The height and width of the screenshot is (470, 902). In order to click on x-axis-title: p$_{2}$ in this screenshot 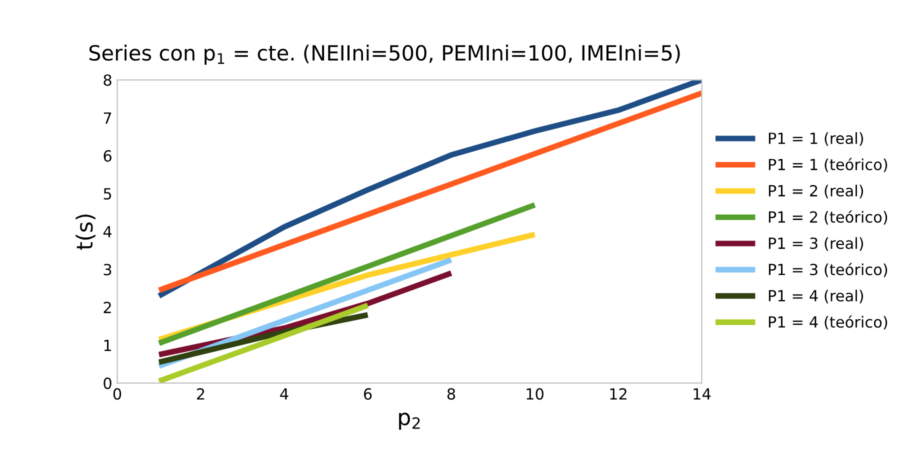, I will do `click(409, 421)`.